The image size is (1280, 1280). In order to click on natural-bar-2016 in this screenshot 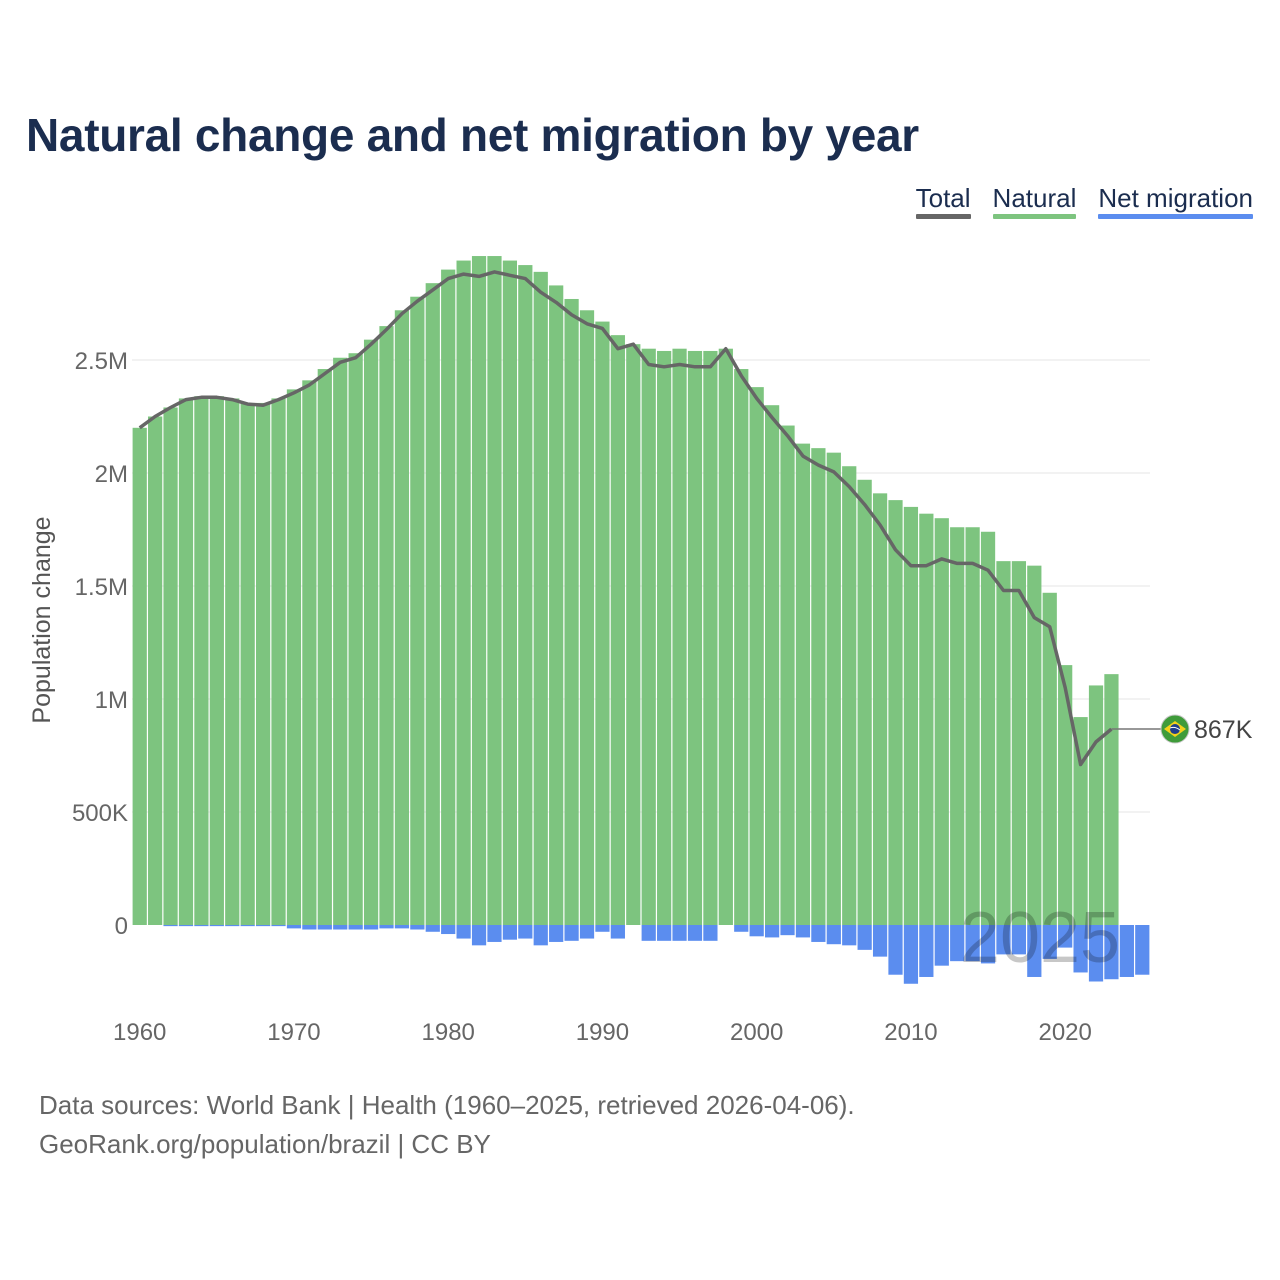, I will do `click(1003, 743)`.